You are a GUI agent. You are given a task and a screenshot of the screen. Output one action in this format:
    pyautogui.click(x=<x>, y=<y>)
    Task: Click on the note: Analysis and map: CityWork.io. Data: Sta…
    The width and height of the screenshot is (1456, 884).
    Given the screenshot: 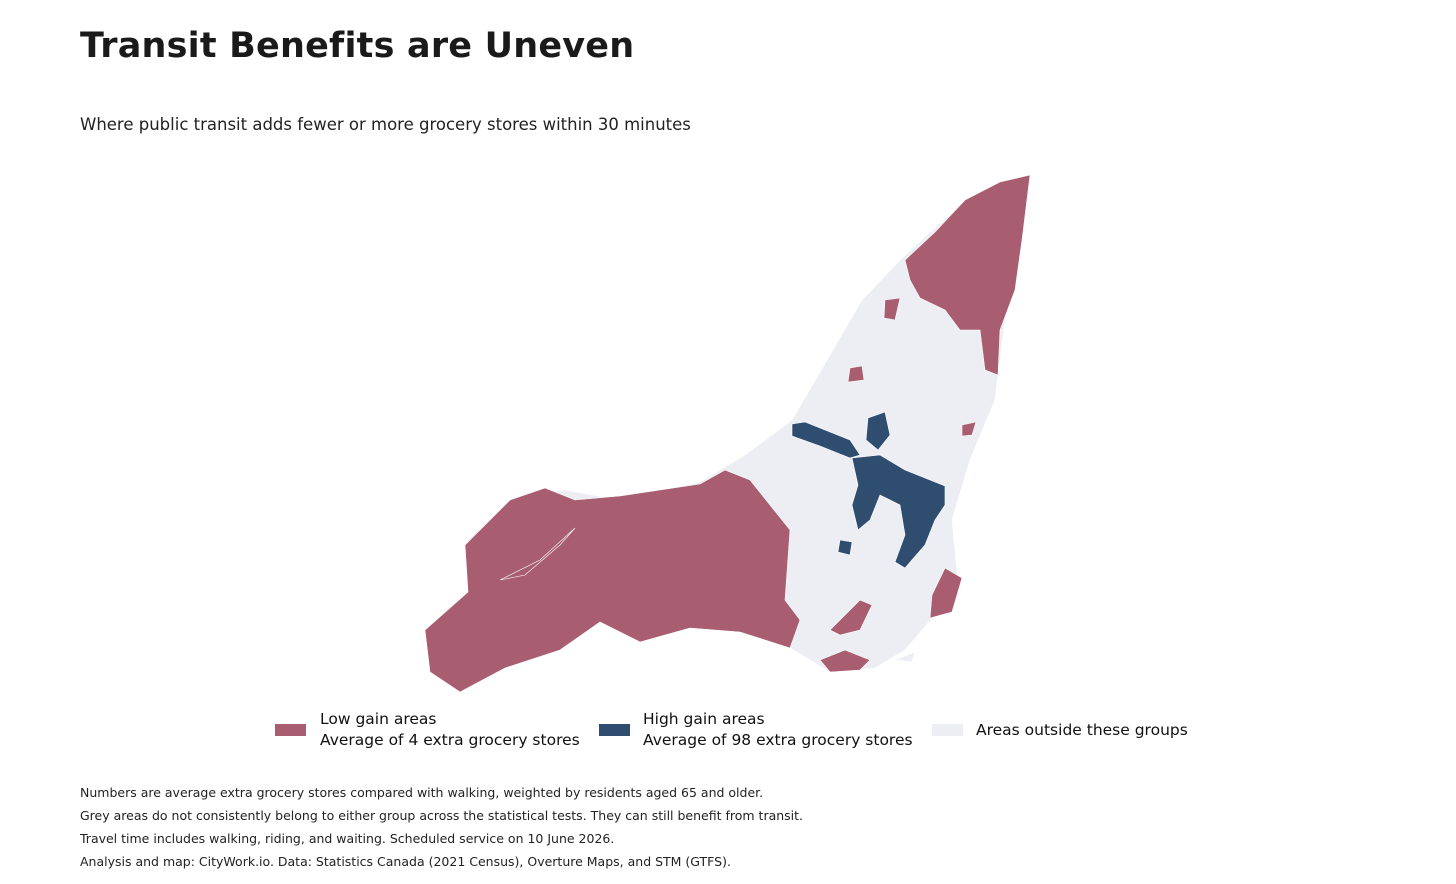 What is the action you would take?
    pyautogui.click(x=405, y=861)
    